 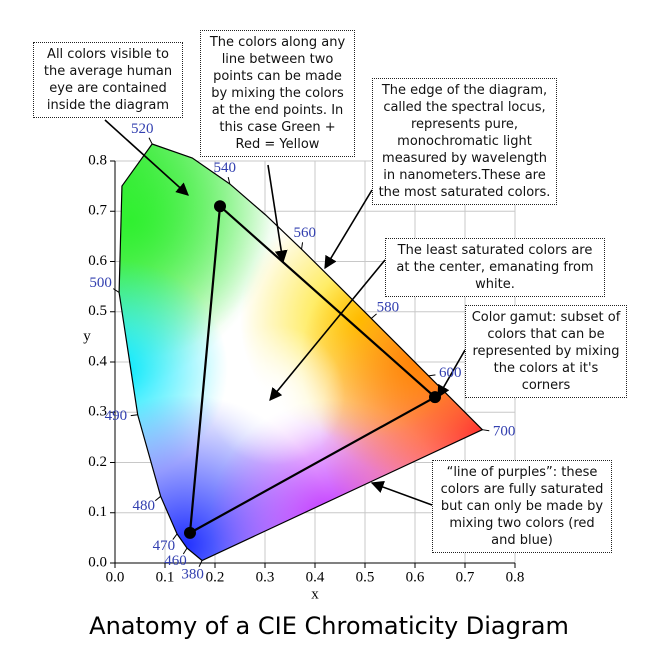 I want to click on y-tick-label: 0.1, so click(x=97, y=512).